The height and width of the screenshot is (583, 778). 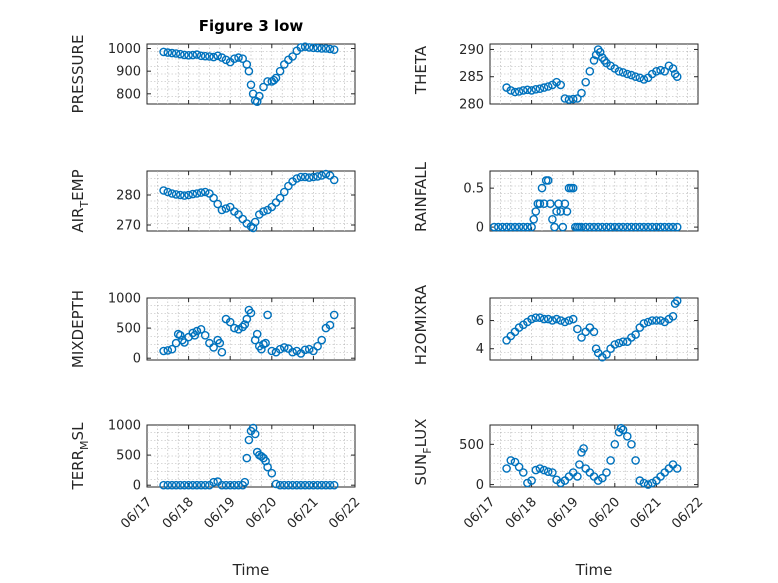 I want to click on y-axis-label-main: H2OMIXRA, so click(x=421, y=324).